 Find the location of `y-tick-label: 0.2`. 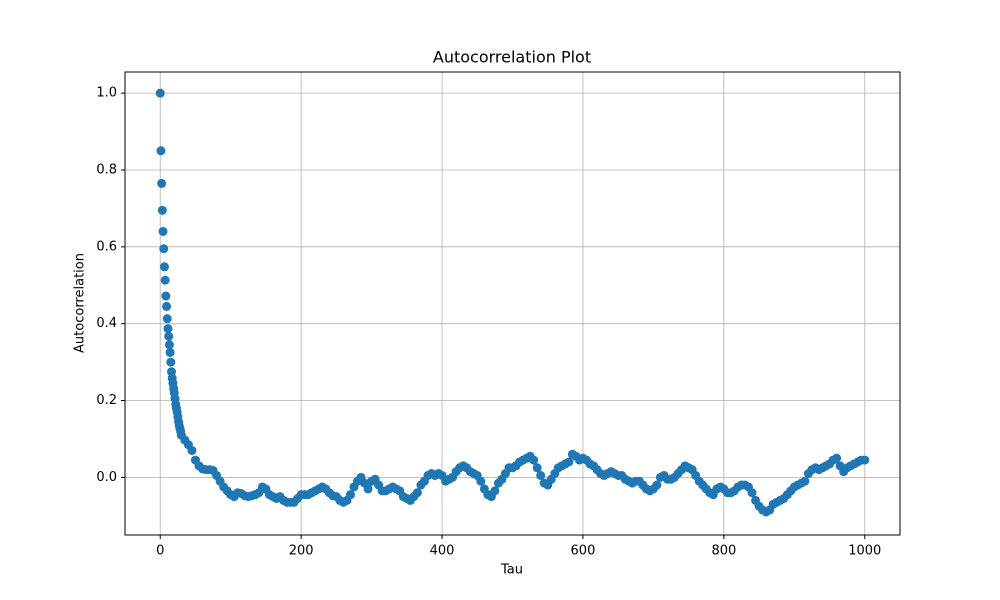

y-tick-label: 0.2 is located at coordinates (106, 400).